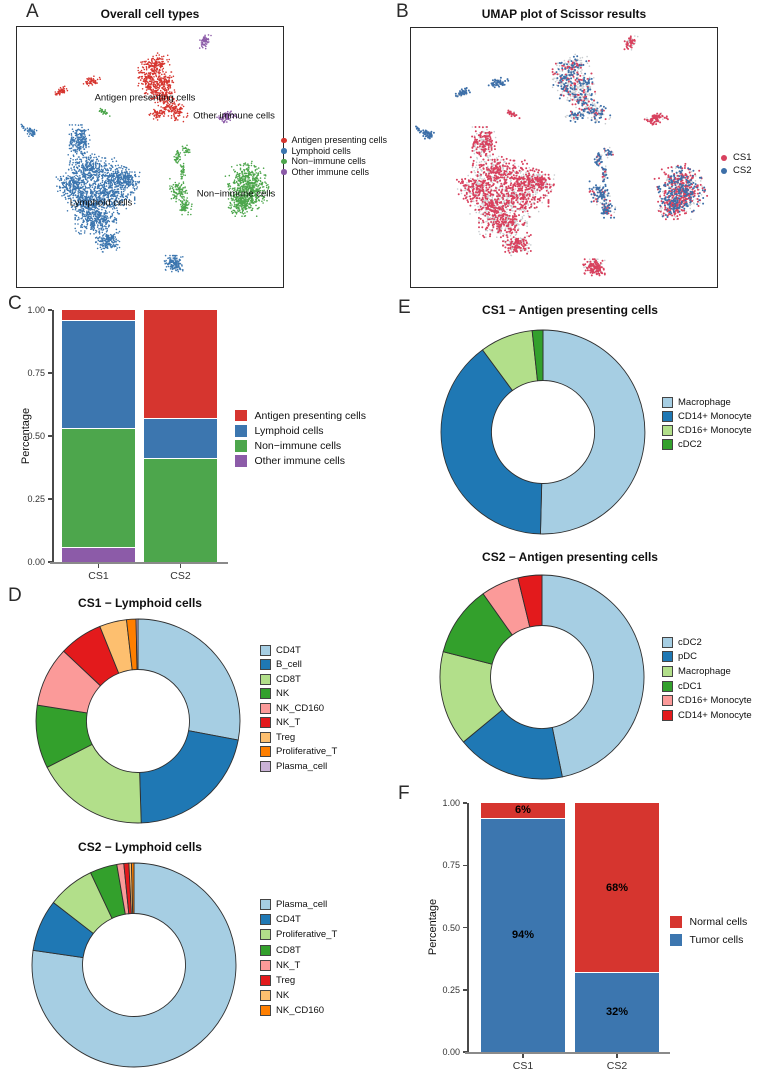  I want to click on legend-label: Macrophage, so click(704, 402).